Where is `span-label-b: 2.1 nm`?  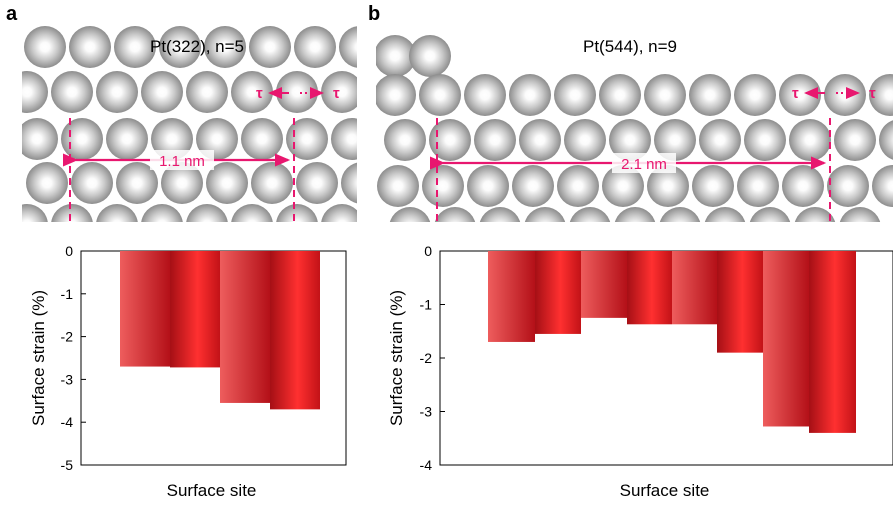 span-label-b: 2.1 nm is located at coordinates (644, 164).